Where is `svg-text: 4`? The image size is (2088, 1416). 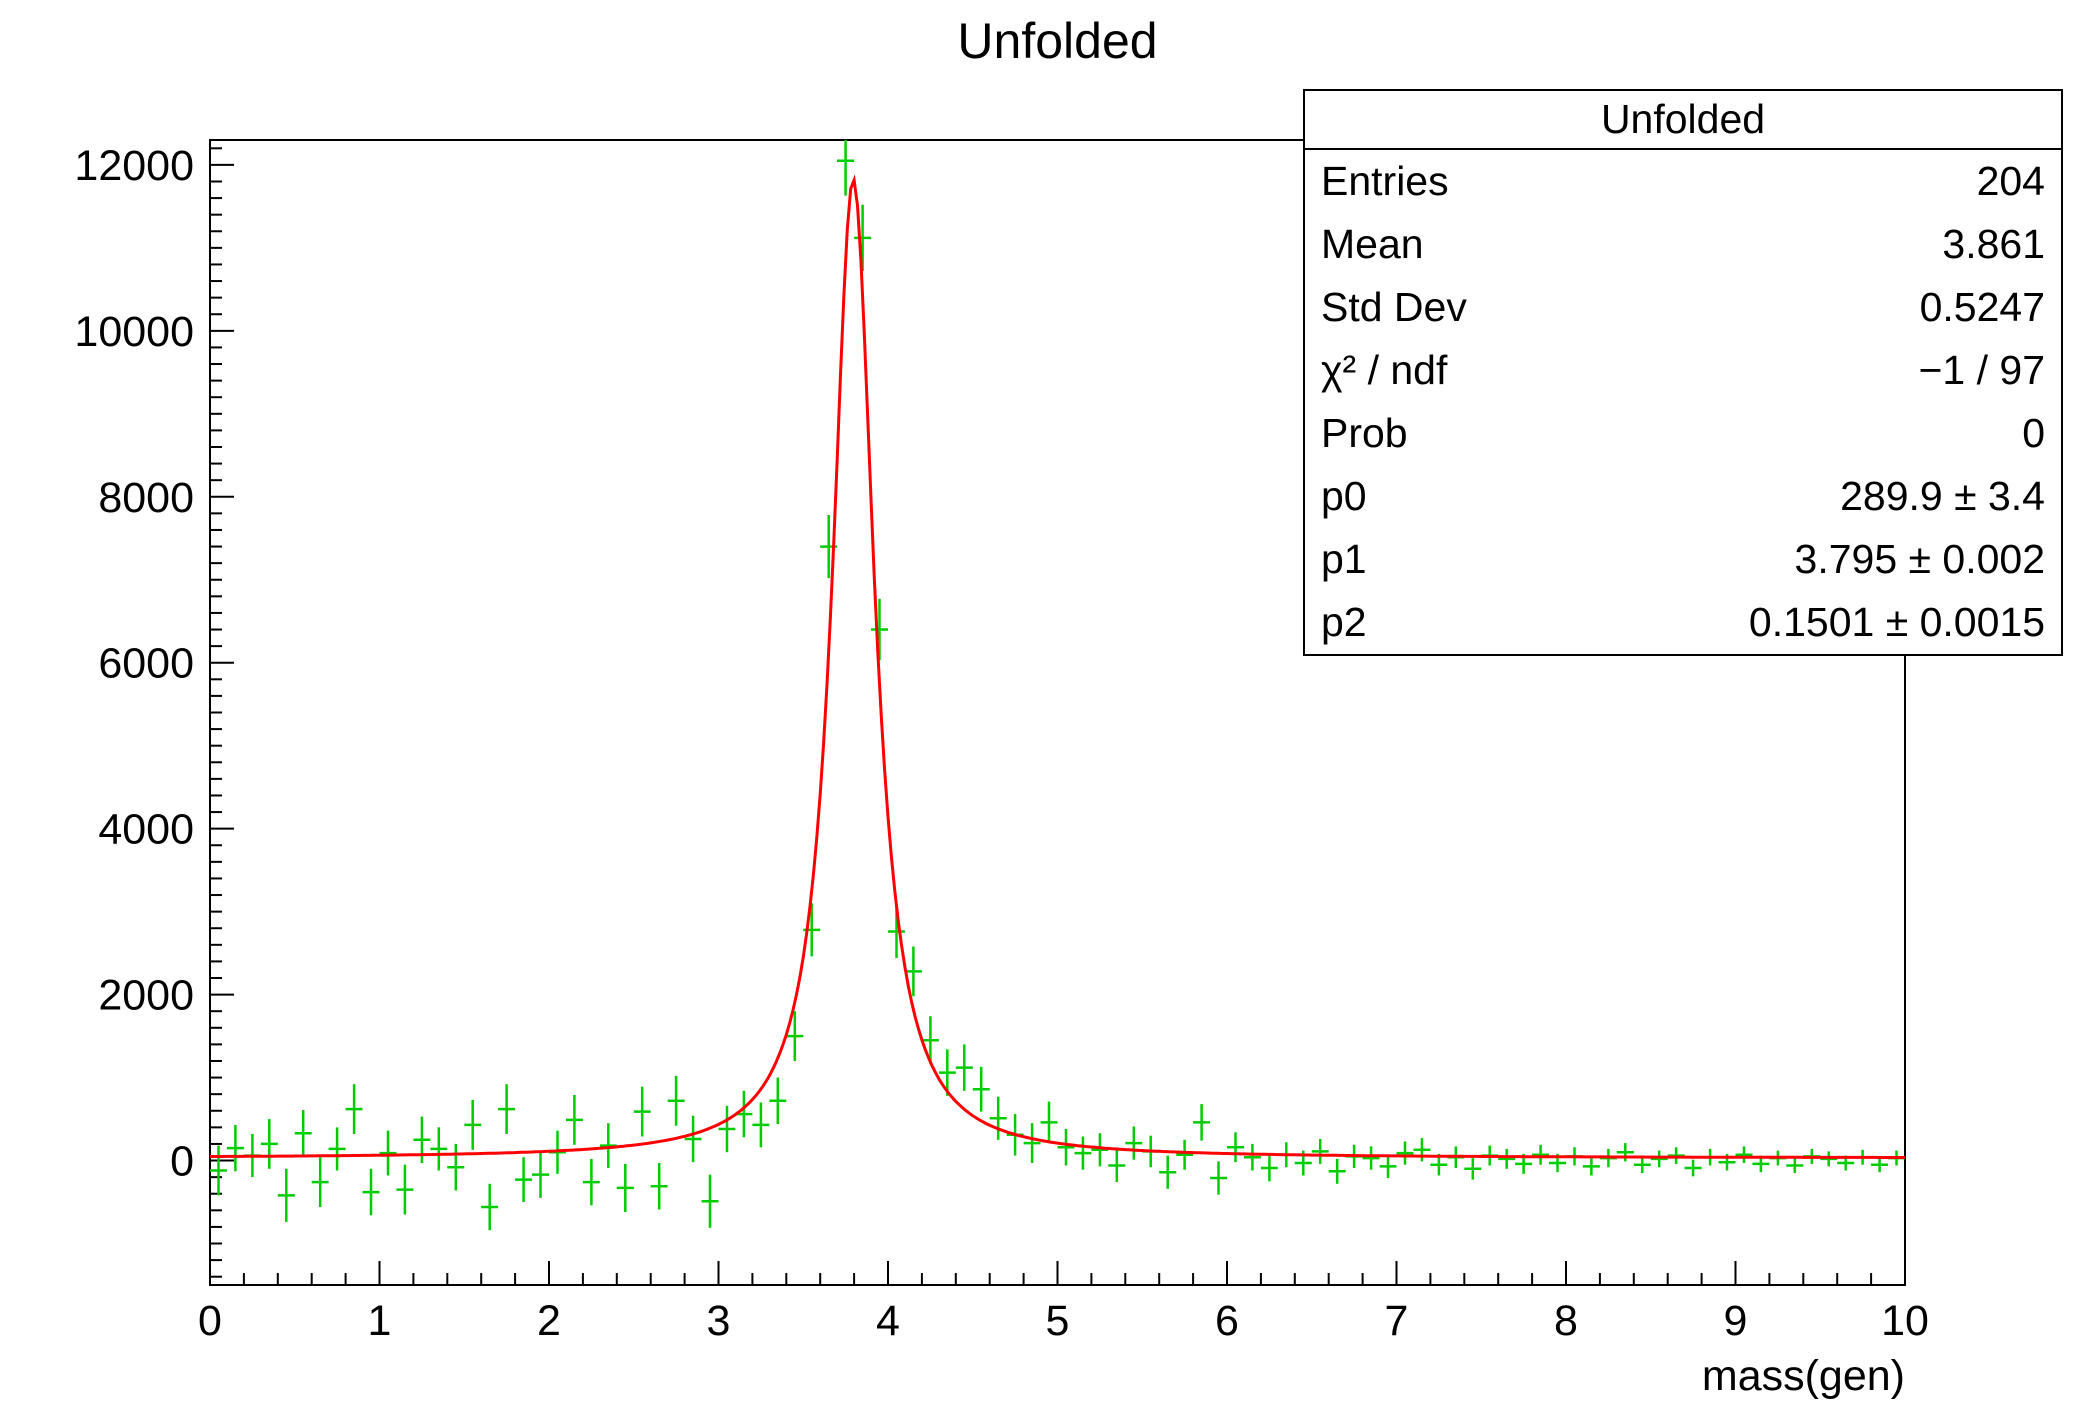
svg-text: 4 is located at coordinates (888, 1321).